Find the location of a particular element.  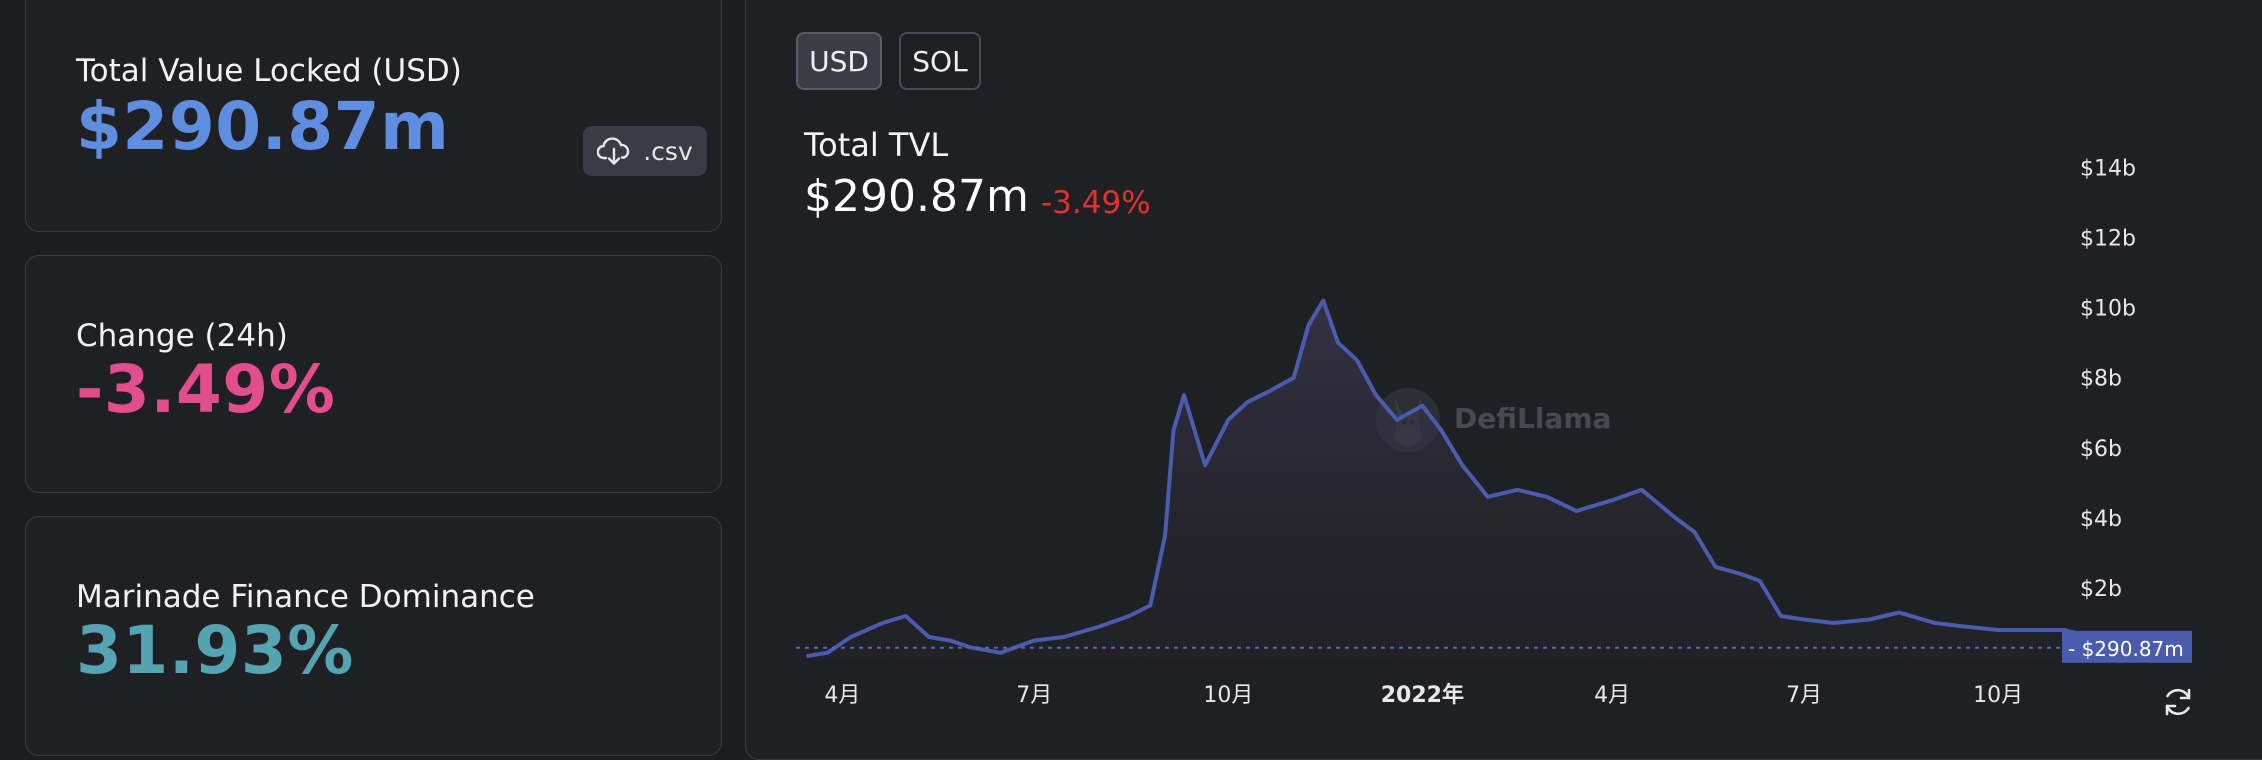

tvl-card: Total Value Locked (USD) $290.87m .csv is located at coordinates (373, 116).